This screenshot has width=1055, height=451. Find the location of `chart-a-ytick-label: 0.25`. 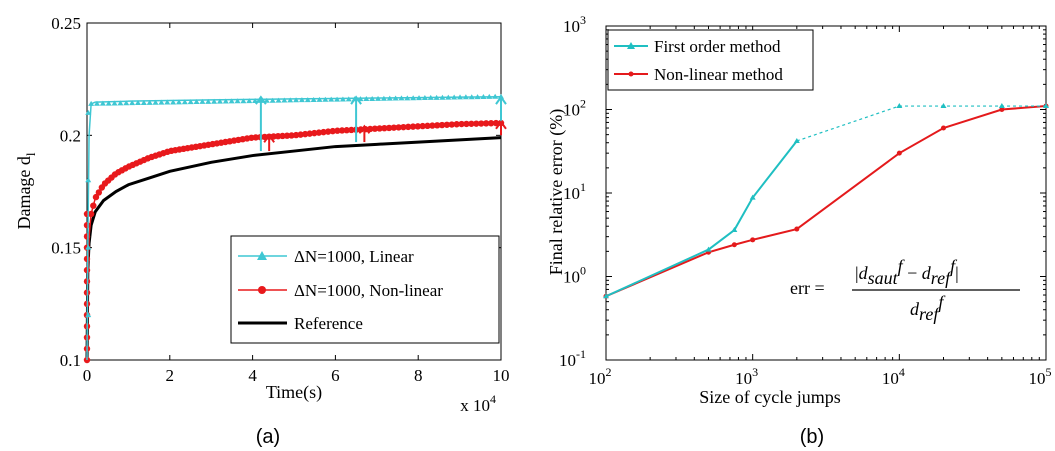

chart-a-ytick-label: 0.25 is located at coordinates (66, 23).